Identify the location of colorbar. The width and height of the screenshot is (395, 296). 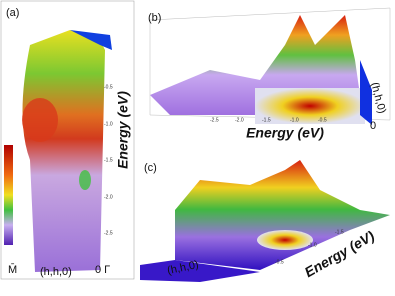
(8, 195).